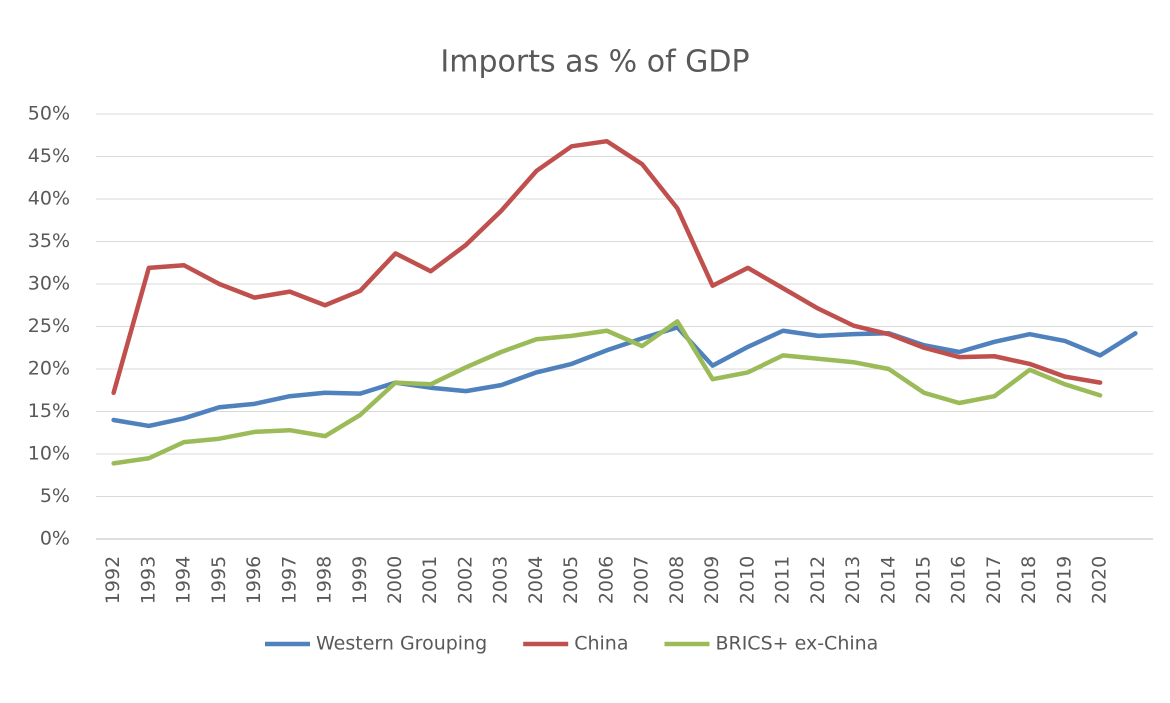 This screenshot has height=703, width=1170. What do you see at coordinates (219, 580) in the screenshot?
I see `x-tick-label: 1995` at bounding box center [219, 580].